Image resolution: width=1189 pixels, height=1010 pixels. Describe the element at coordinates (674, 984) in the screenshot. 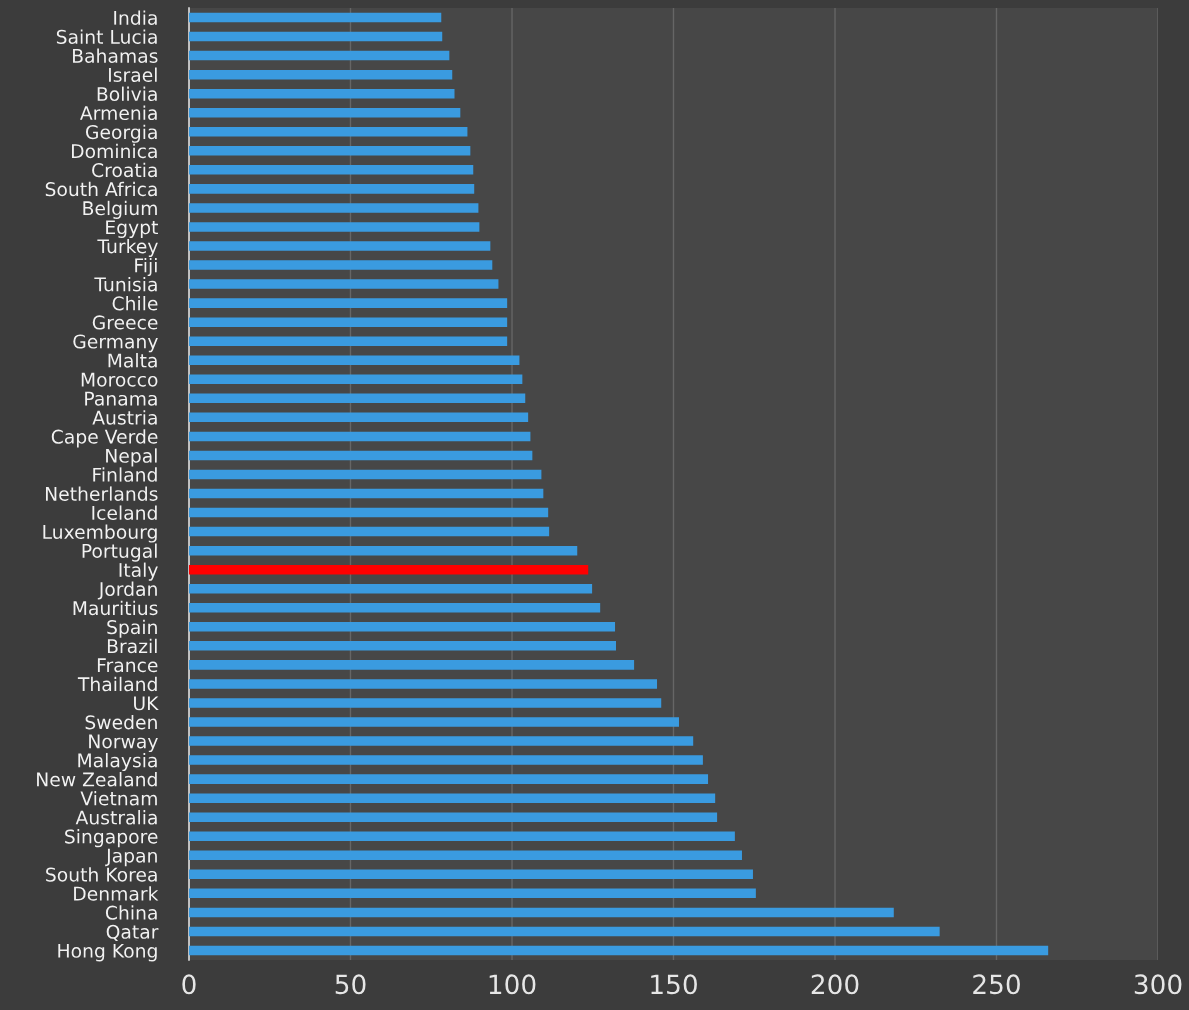

I see `x-tick-label: 150` at that location.